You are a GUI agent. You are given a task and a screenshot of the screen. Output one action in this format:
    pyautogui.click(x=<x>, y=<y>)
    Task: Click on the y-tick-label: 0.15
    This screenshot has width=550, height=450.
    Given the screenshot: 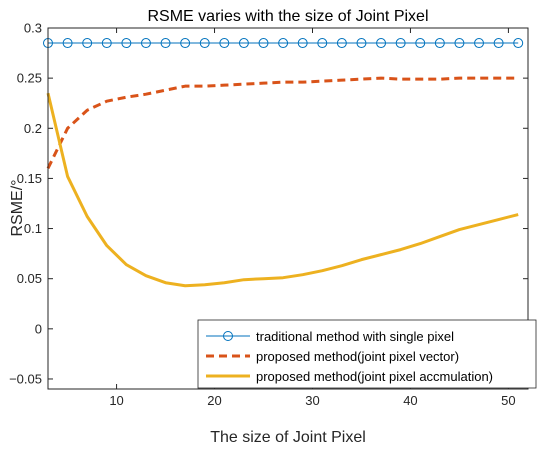 What is the action you would take?
    pyautogui.click(x=29, y=178)
    